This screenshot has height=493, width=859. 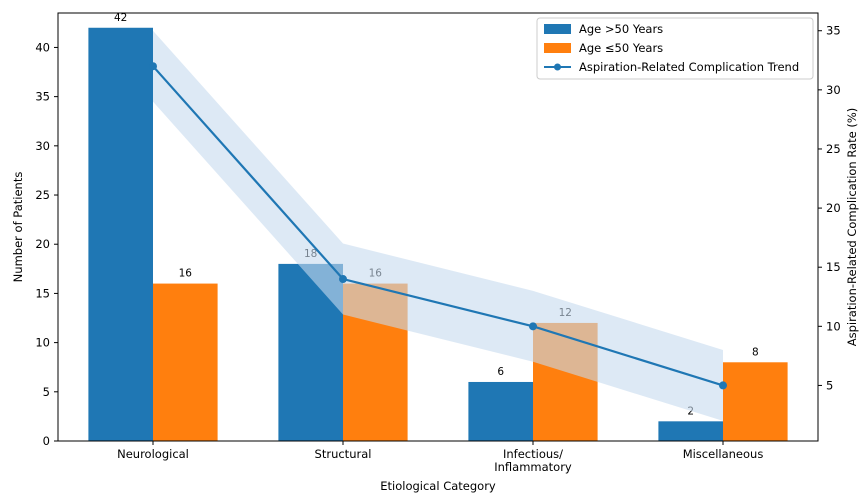 What do you see at coordinates (42, 146) in the screenshot?
I see `left-axis-tick-label: 30` at bounding box center [42, 146].